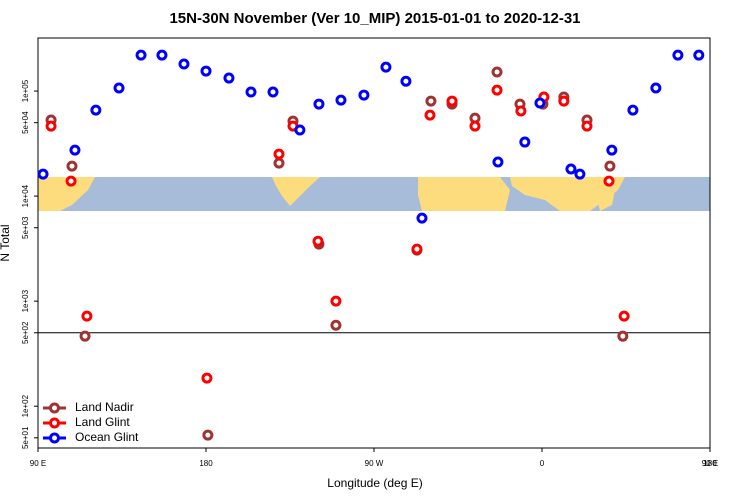  I want to click on y-tick-label: 1e+03, so click(25, 300).